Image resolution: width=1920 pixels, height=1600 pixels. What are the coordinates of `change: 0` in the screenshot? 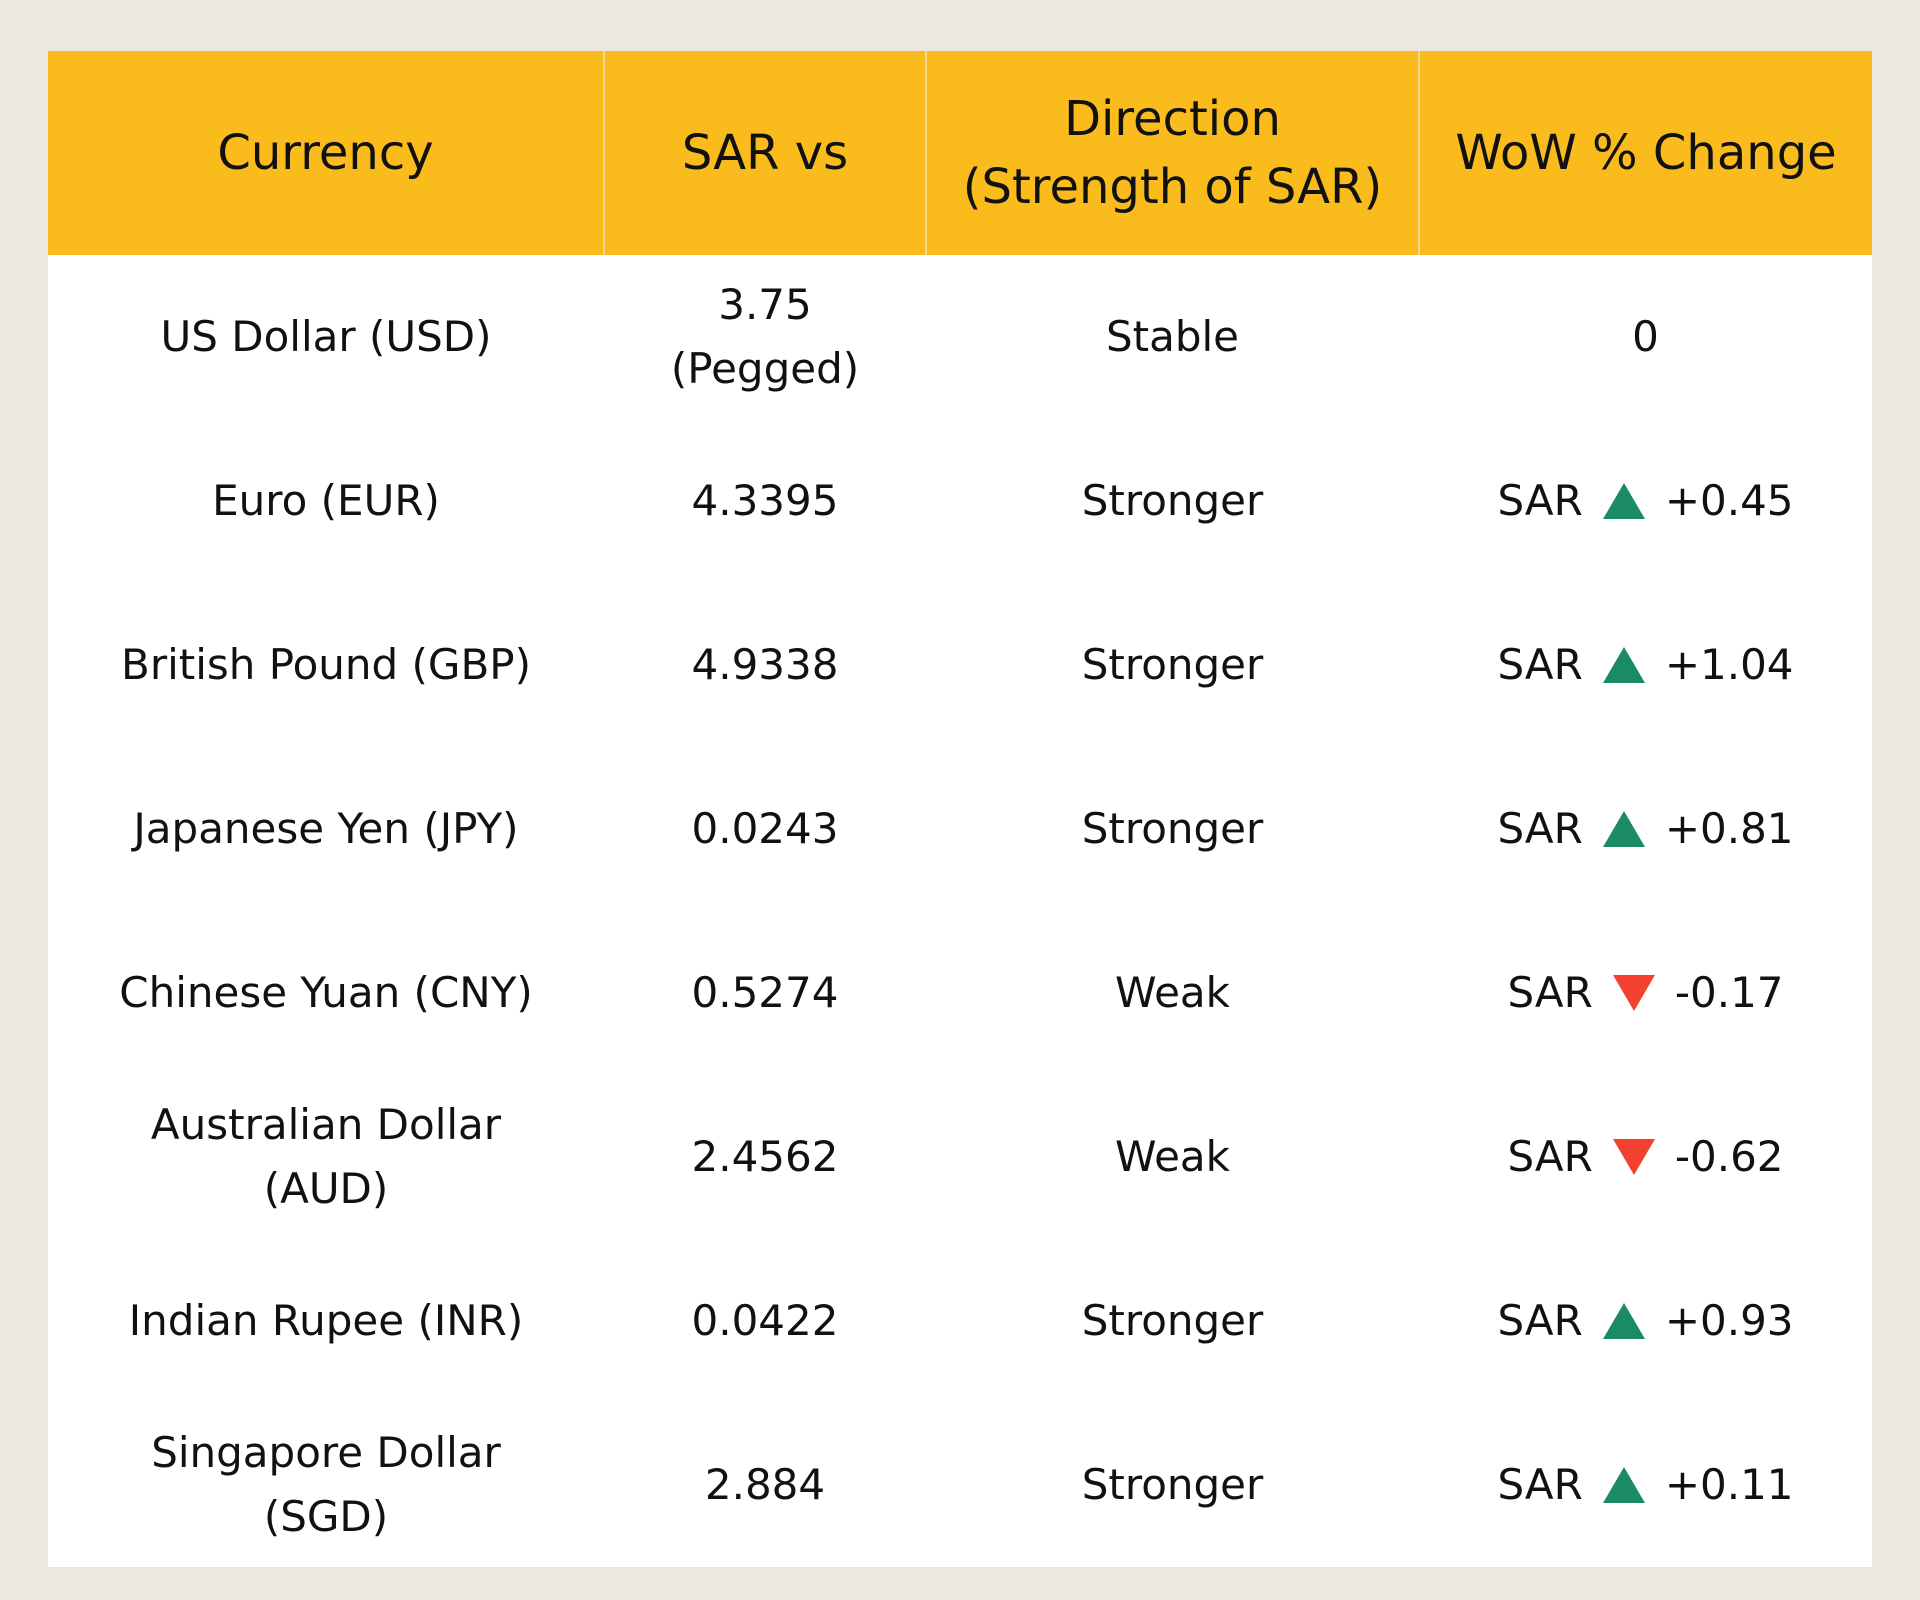 It's located at (1645, 337).